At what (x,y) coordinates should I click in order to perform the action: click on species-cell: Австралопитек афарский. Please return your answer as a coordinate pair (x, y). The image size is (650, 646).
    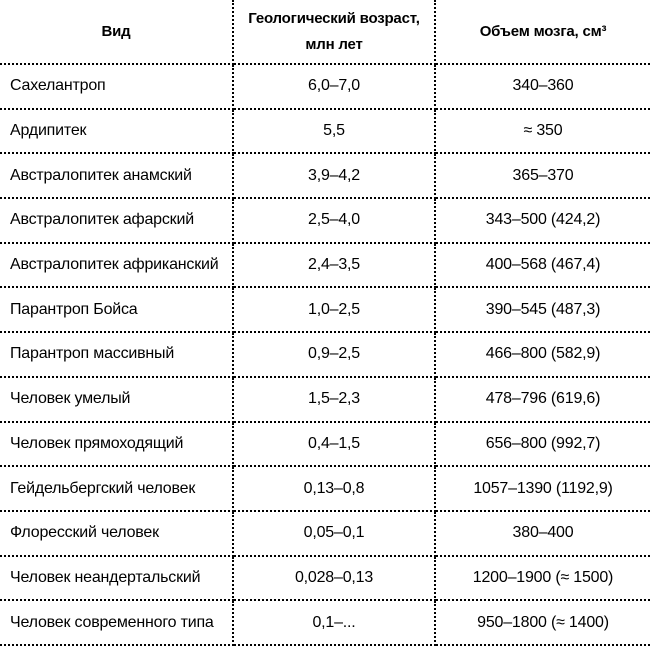
    Looking at the image, I should click on (117, 221).